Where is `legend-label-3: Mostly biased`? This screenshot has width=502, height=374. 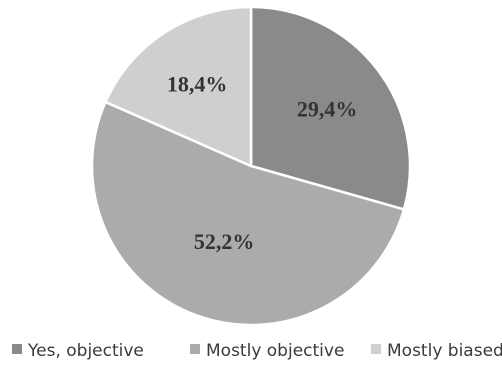 legend-label-3: Mostly biased is located at coordinates (444, 351).